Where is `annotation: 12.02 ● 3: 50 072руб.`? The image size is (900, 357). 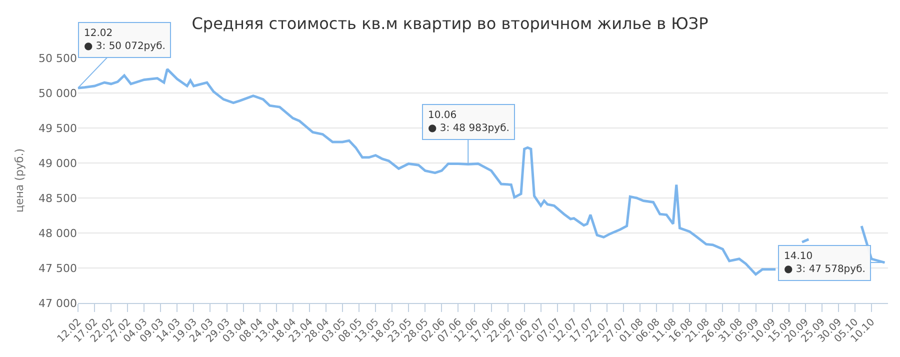 annotation: 12.02 ● 3: 50 072руб. is located at coordinates (125, 40).